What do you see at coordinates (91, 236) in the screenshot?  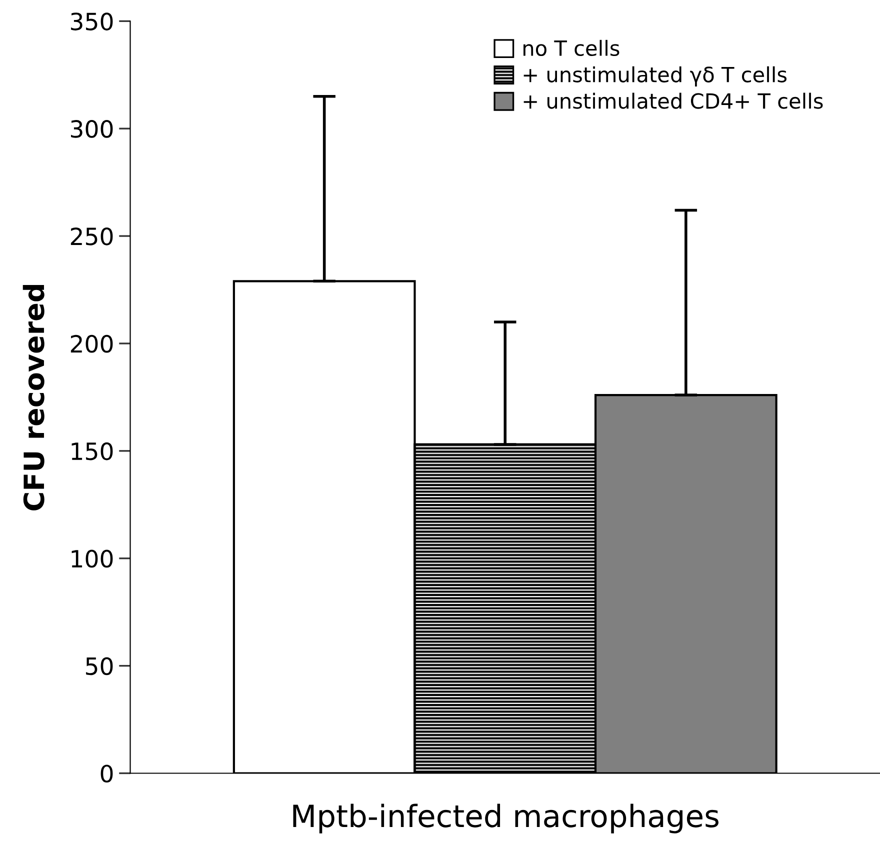 I see `y-tick-label: 250` at bounding box center [91, 236].